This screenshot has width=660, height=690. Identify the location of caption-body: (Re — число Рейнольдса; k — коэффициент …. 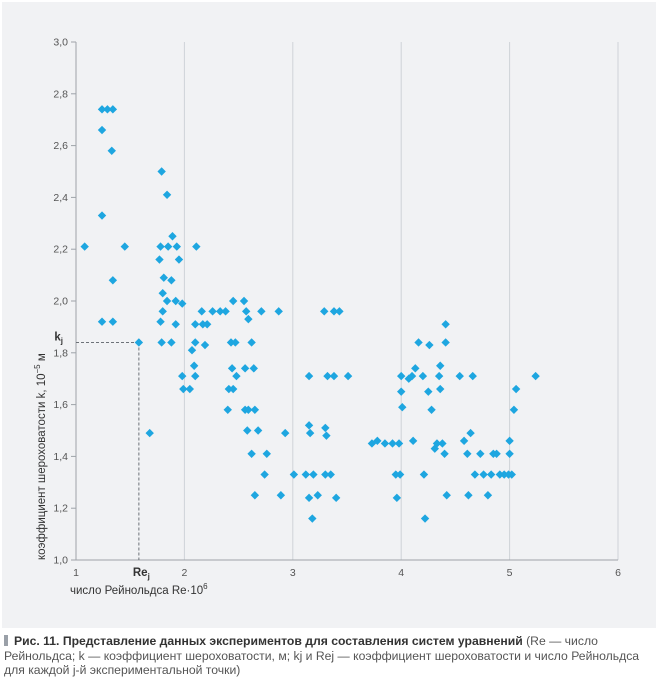
(322, 655).